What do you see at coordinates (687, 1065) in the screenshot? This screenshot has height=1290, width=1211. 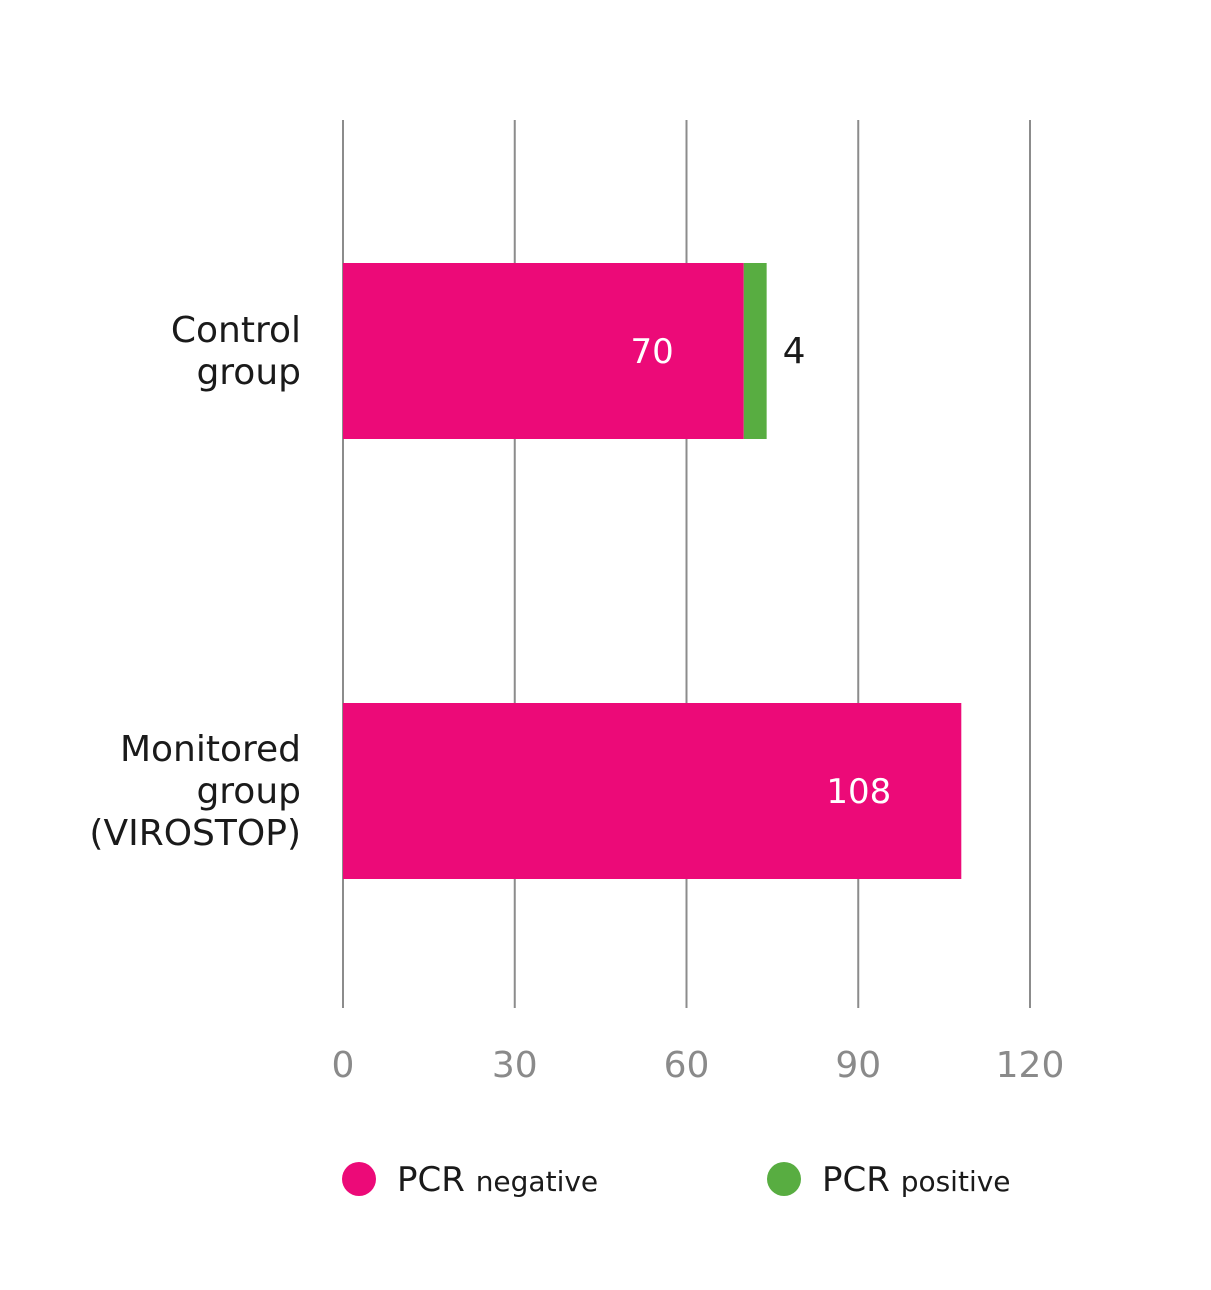 I see `x-tick-label-60: 60` at bounding box center [687, 1065].